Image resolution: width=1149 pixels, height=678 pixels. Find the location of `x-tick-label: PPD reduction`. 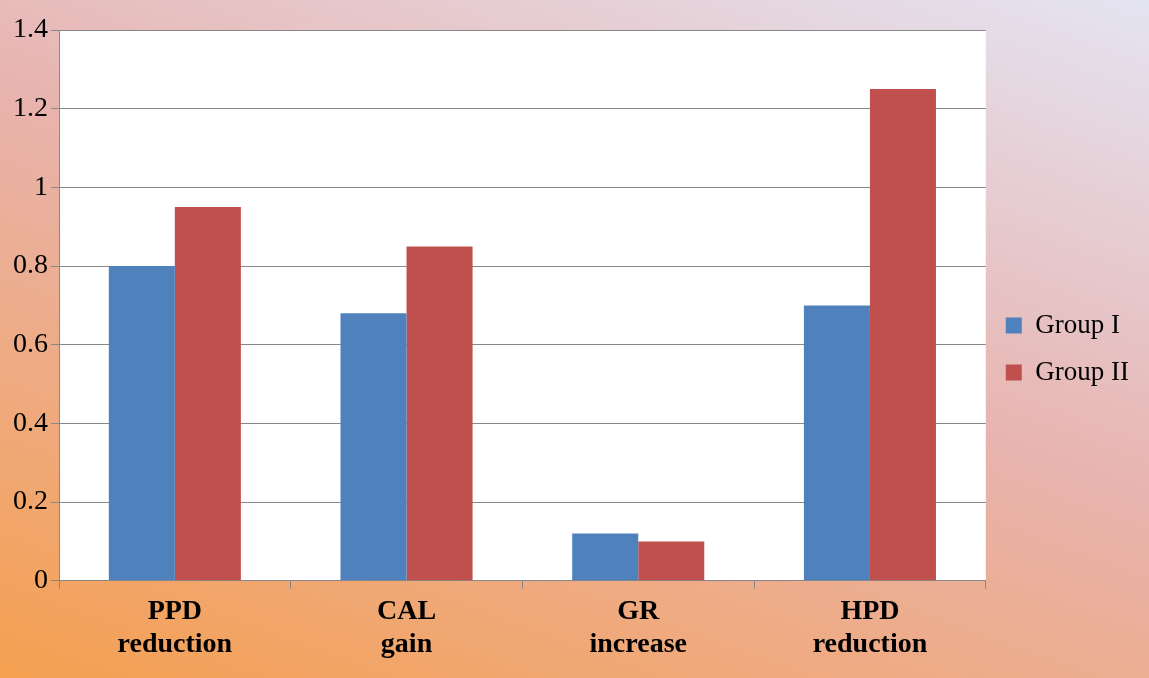

x-tick-label: PPD reduction is located at coordinates (175, 626).